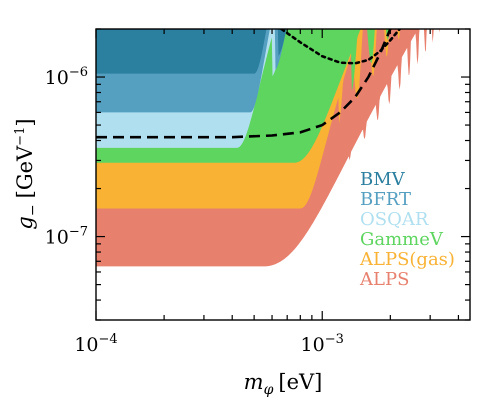 Image resolution: width=491 pixels, height=401 pixels. Describe the element at coordinates (66, 237) in the screenshot. I see `y-tick-label: 10⁻⁷` at that location.